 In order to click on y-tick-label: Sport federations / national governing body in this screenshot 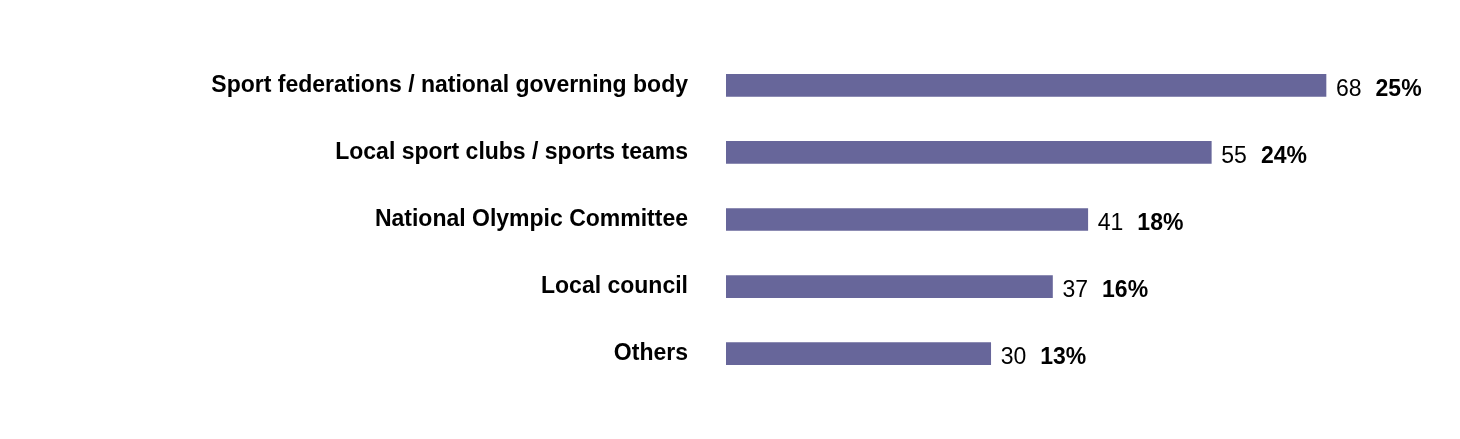, I will do `click(450, 83)`.